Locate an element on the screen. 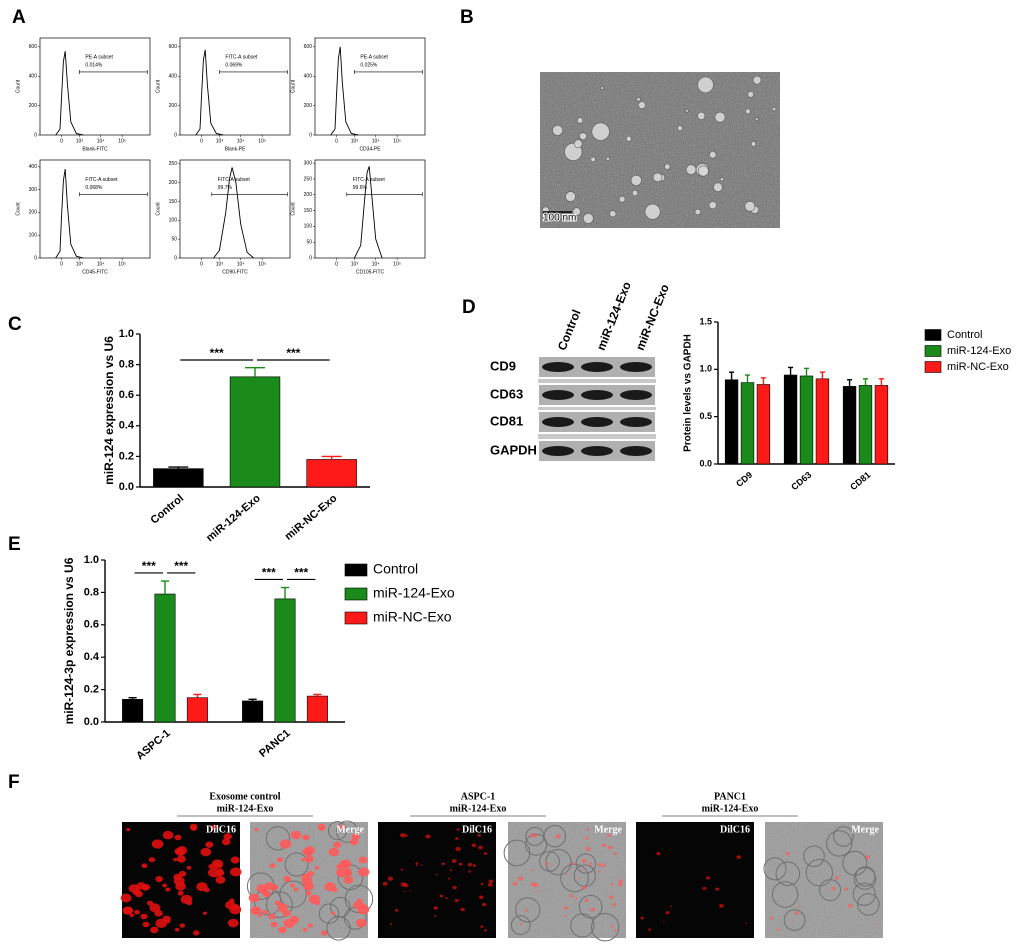 This screenshot has height=948, width=1020. blot-row-label: CD63 is located at coordinates (506, 393).